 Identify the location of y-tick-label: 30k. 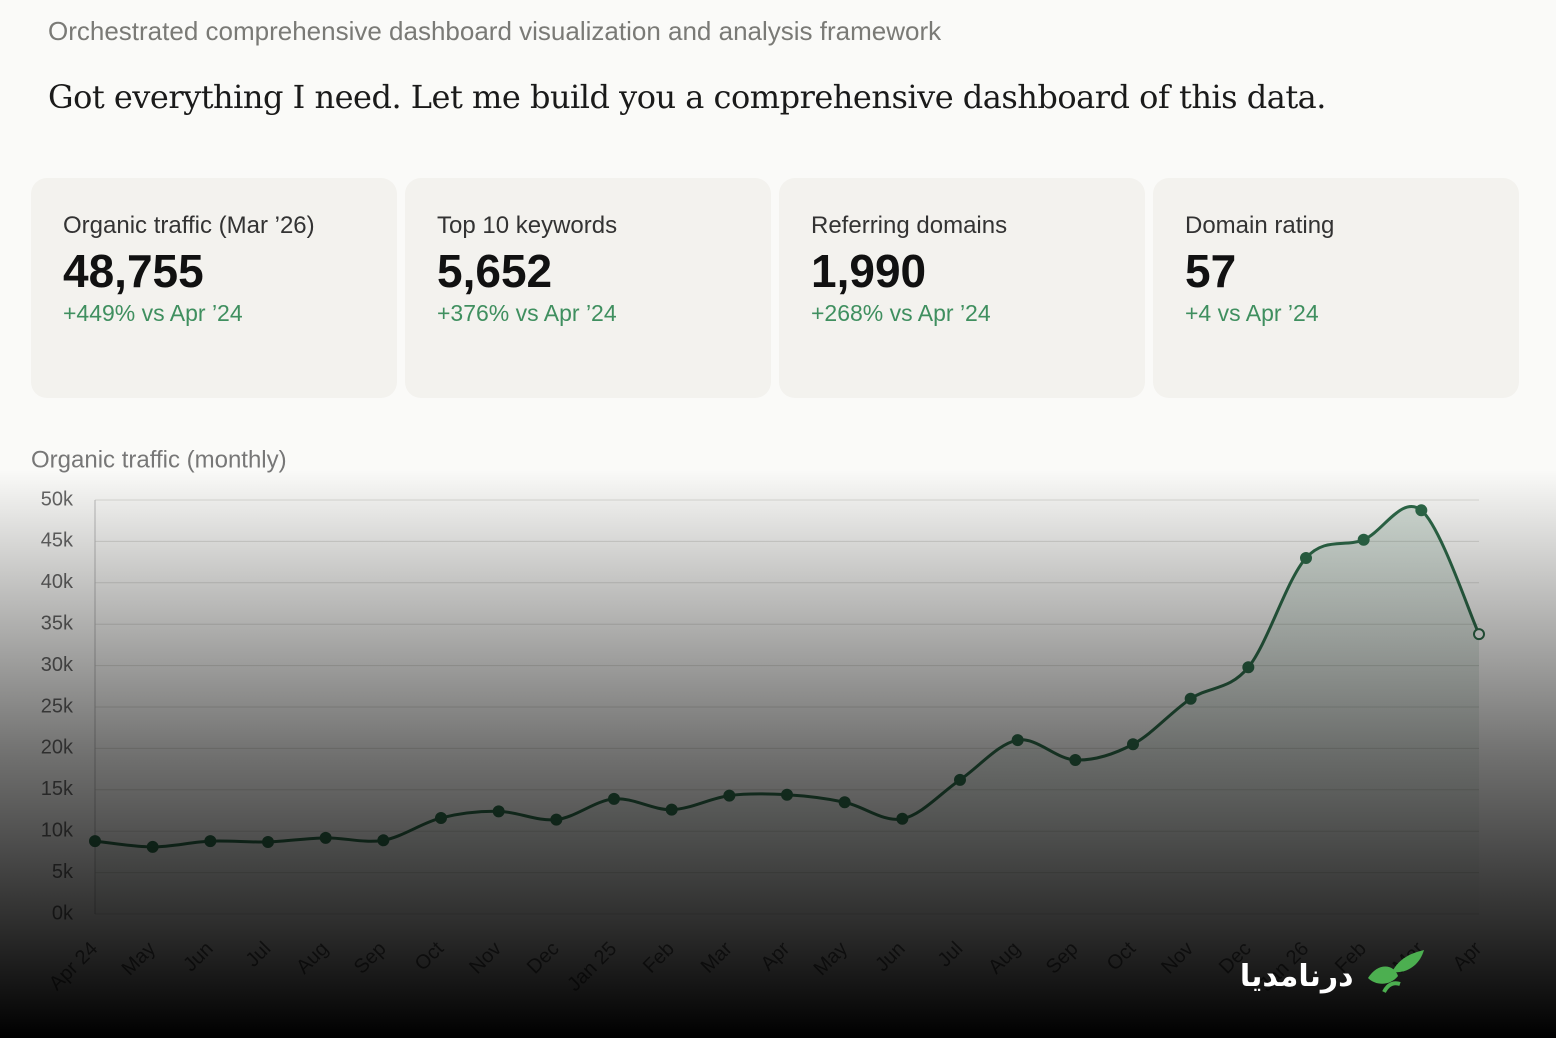
(57, 665).